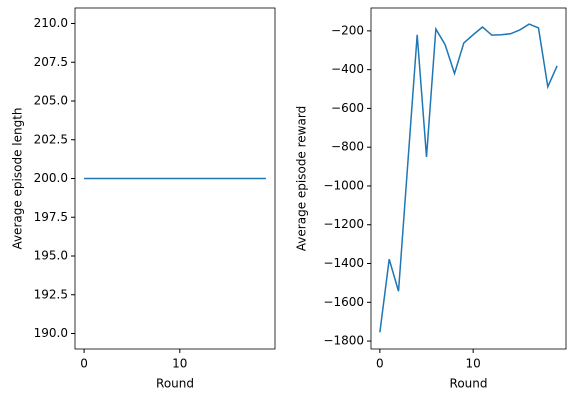  I want to click on y-tick-label: −400, so click(347, 69).